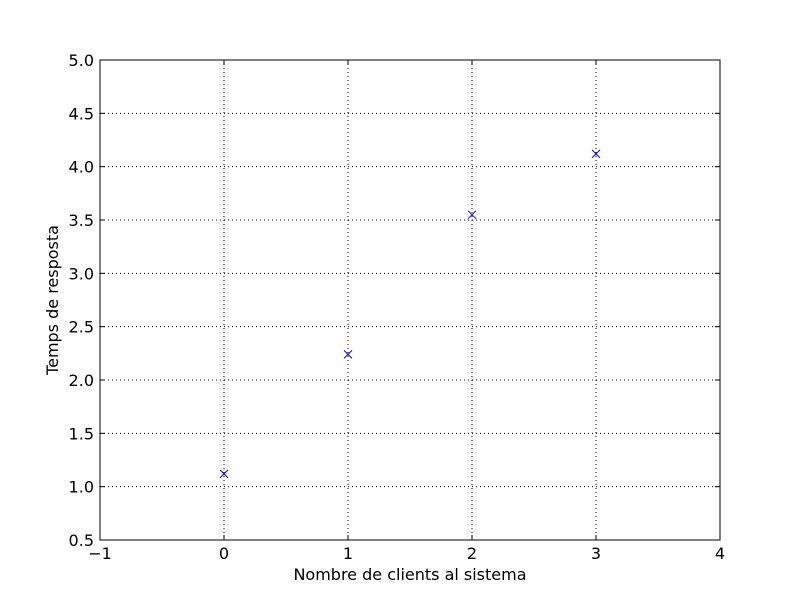  I want to click on y-tick-label: 3.0, so click(81, 273).